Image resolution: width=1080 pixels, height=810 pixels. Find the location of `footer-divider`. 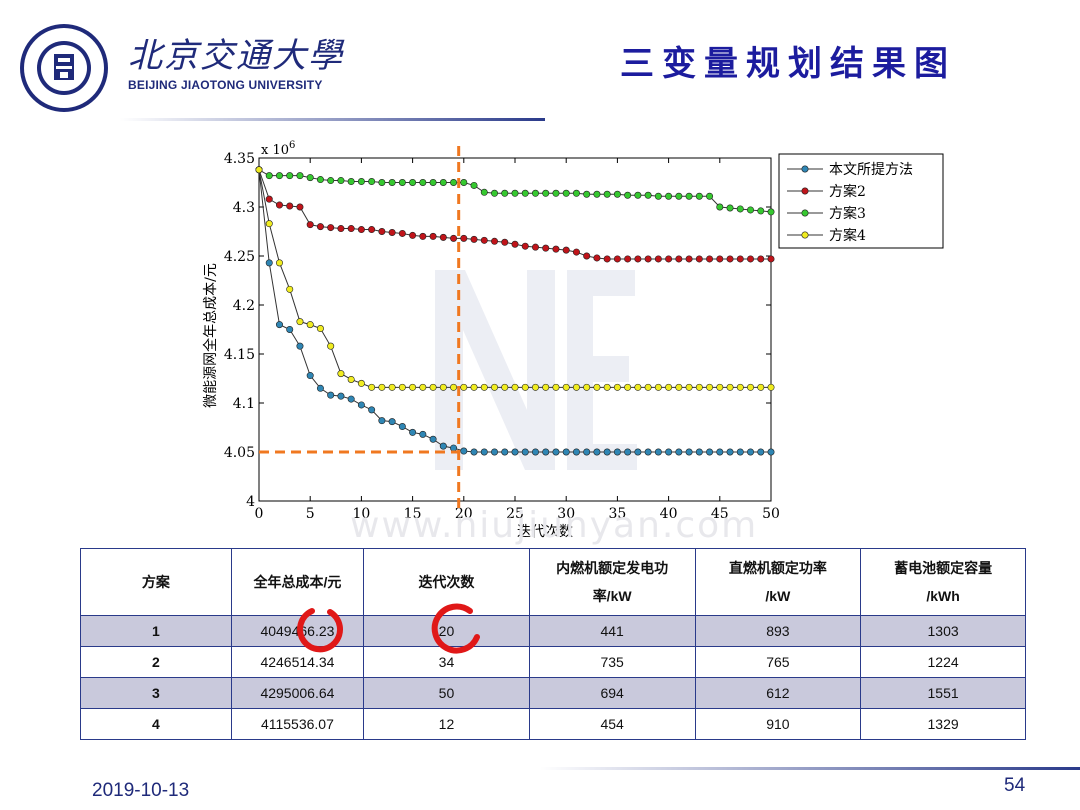

footer-divider is located at coordinates (810, 768).